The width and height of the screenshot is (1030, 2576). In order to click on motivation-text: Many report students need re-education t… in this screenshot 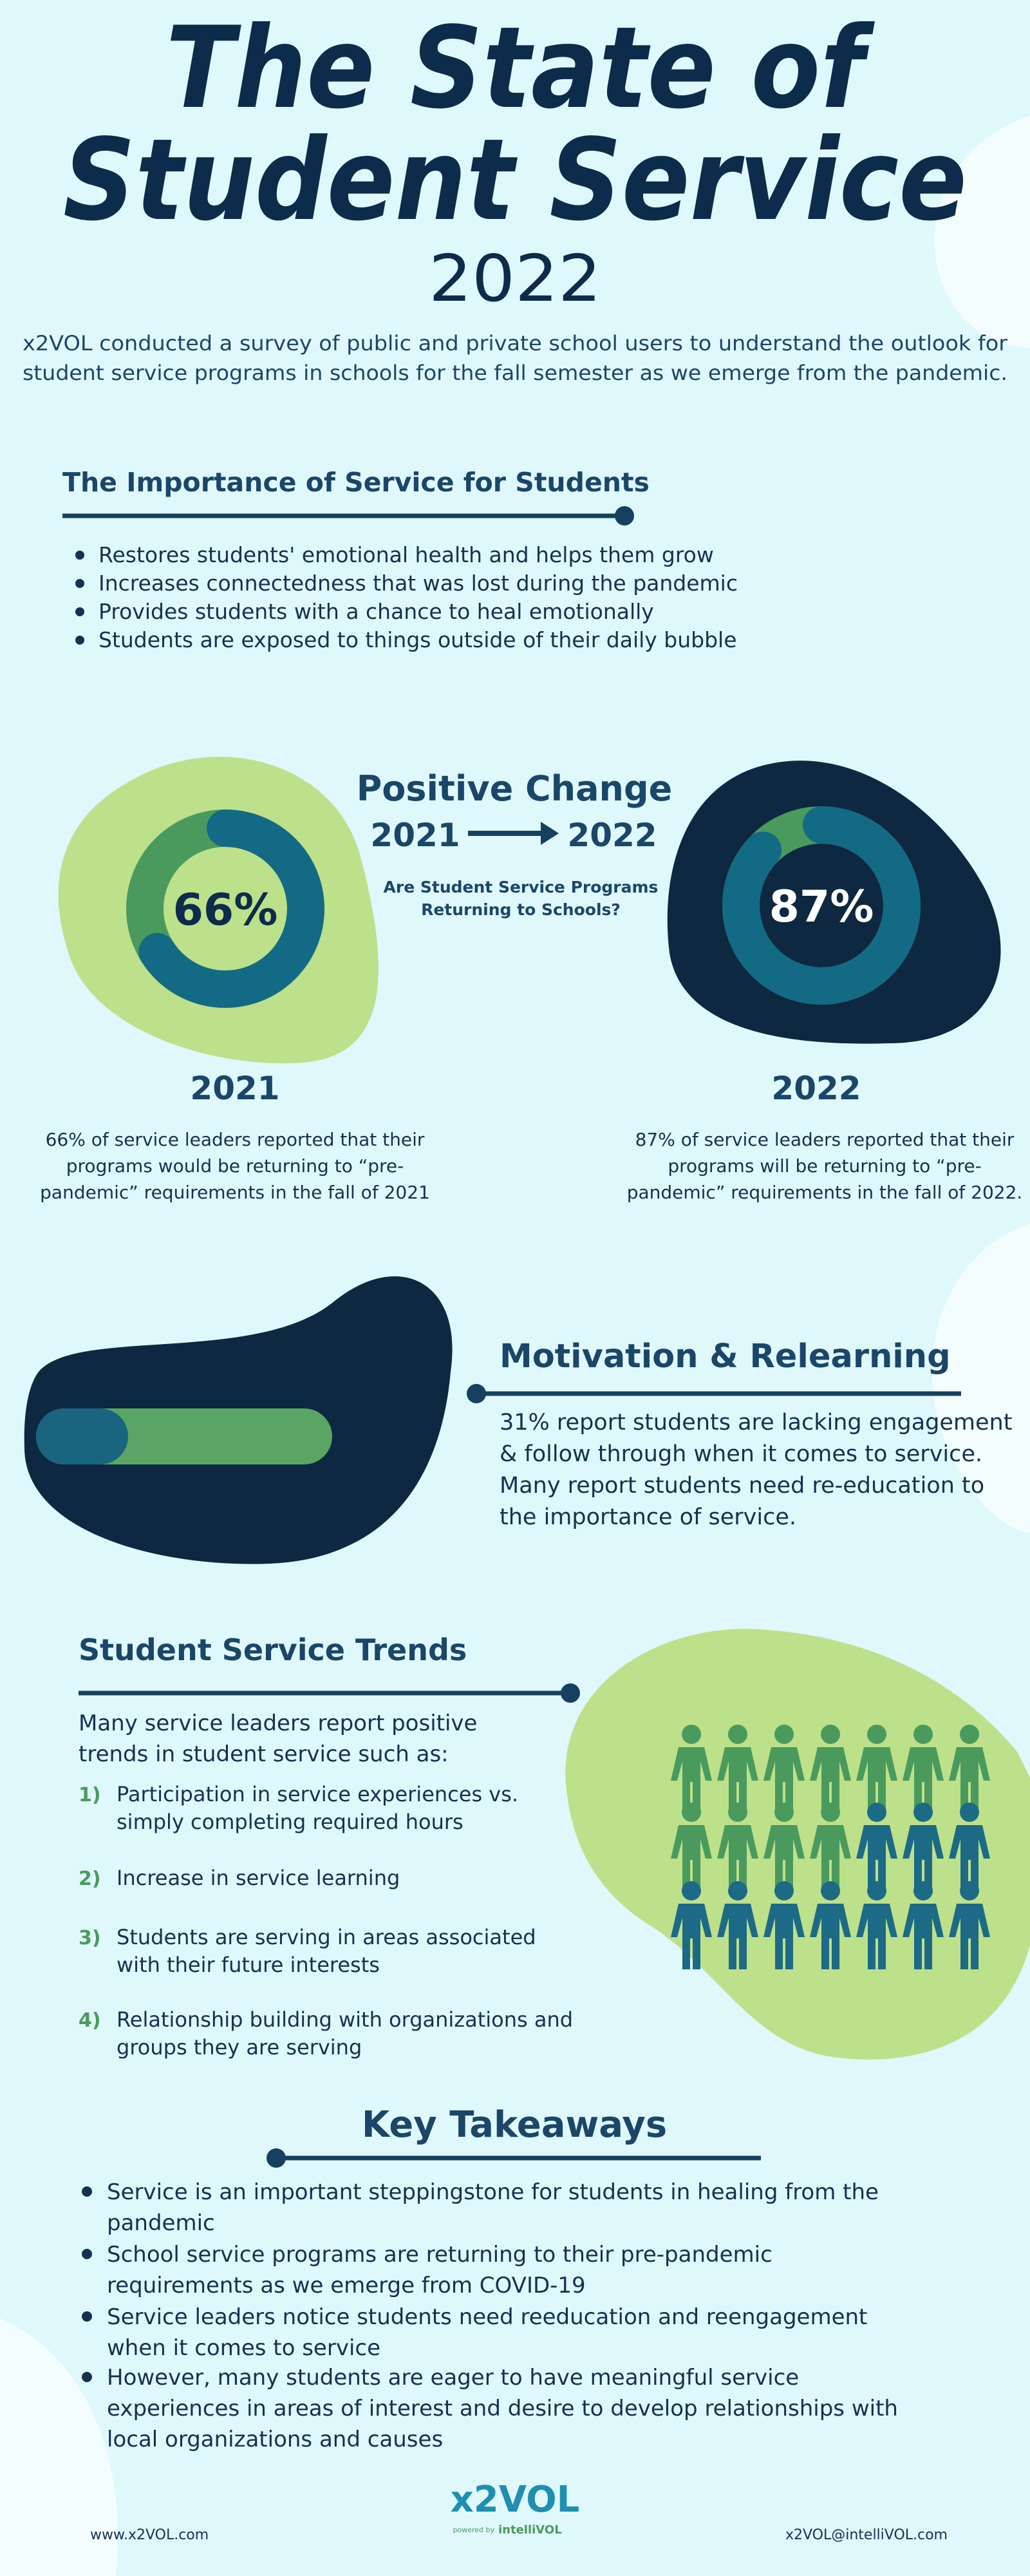, I will do `click(742, 1486)`.